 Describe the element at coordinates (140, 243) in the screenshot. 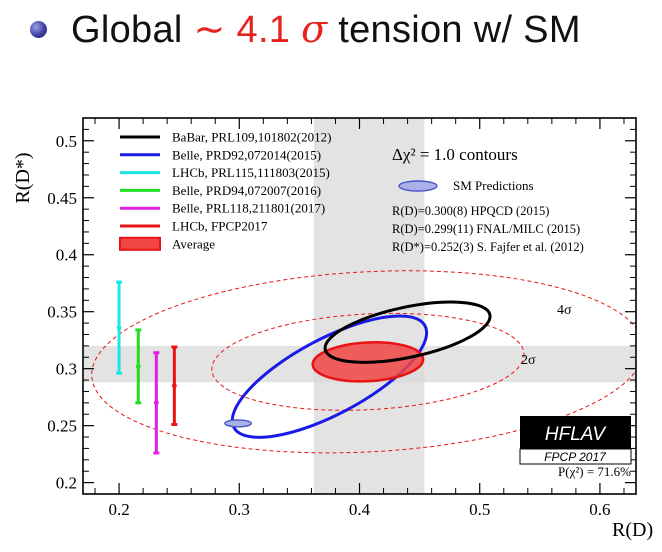

I see `legend-swatch` at that location.